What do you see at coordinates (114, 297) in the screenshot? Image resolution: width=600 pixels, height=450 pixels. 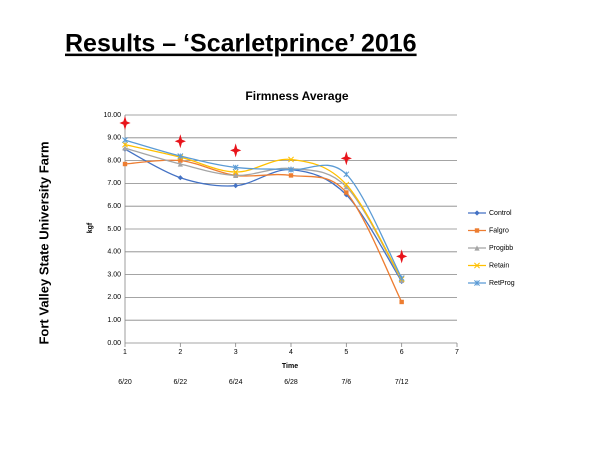 I see `y-tick-label: 2.00` at bounding box center [114, 297].